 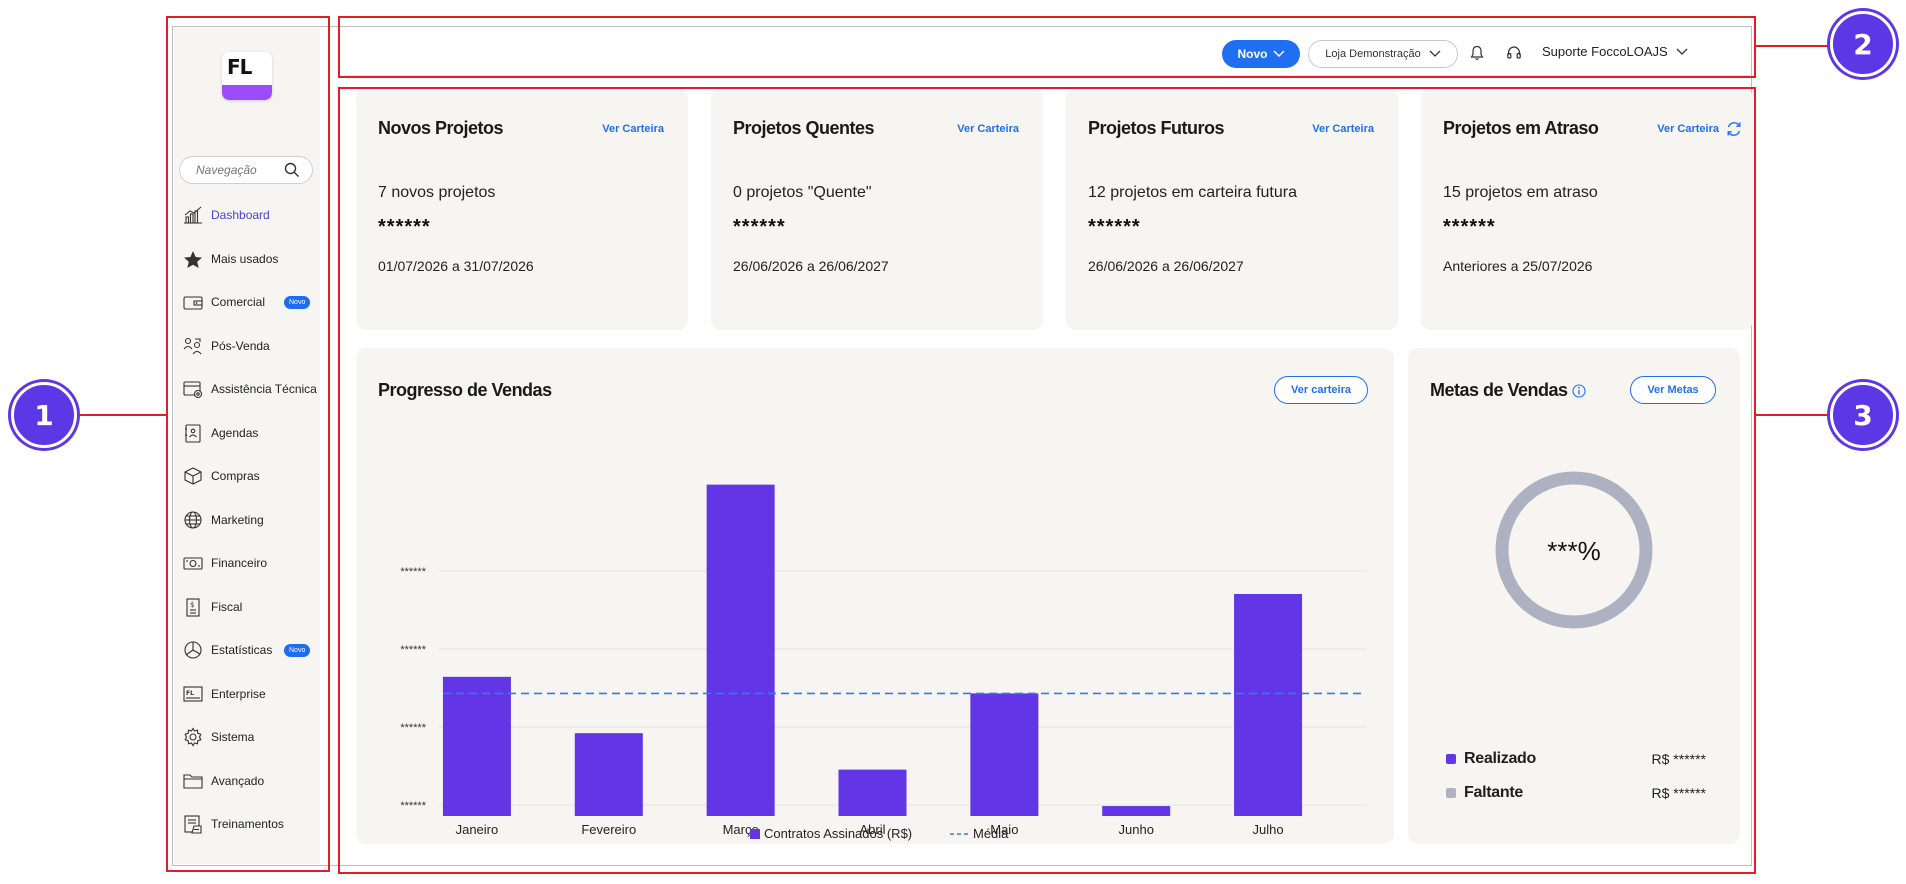 What do you see at coordinates (1268, 704) in the screenshot?
I see `bar-julho` at bounding box center [1268, 704].